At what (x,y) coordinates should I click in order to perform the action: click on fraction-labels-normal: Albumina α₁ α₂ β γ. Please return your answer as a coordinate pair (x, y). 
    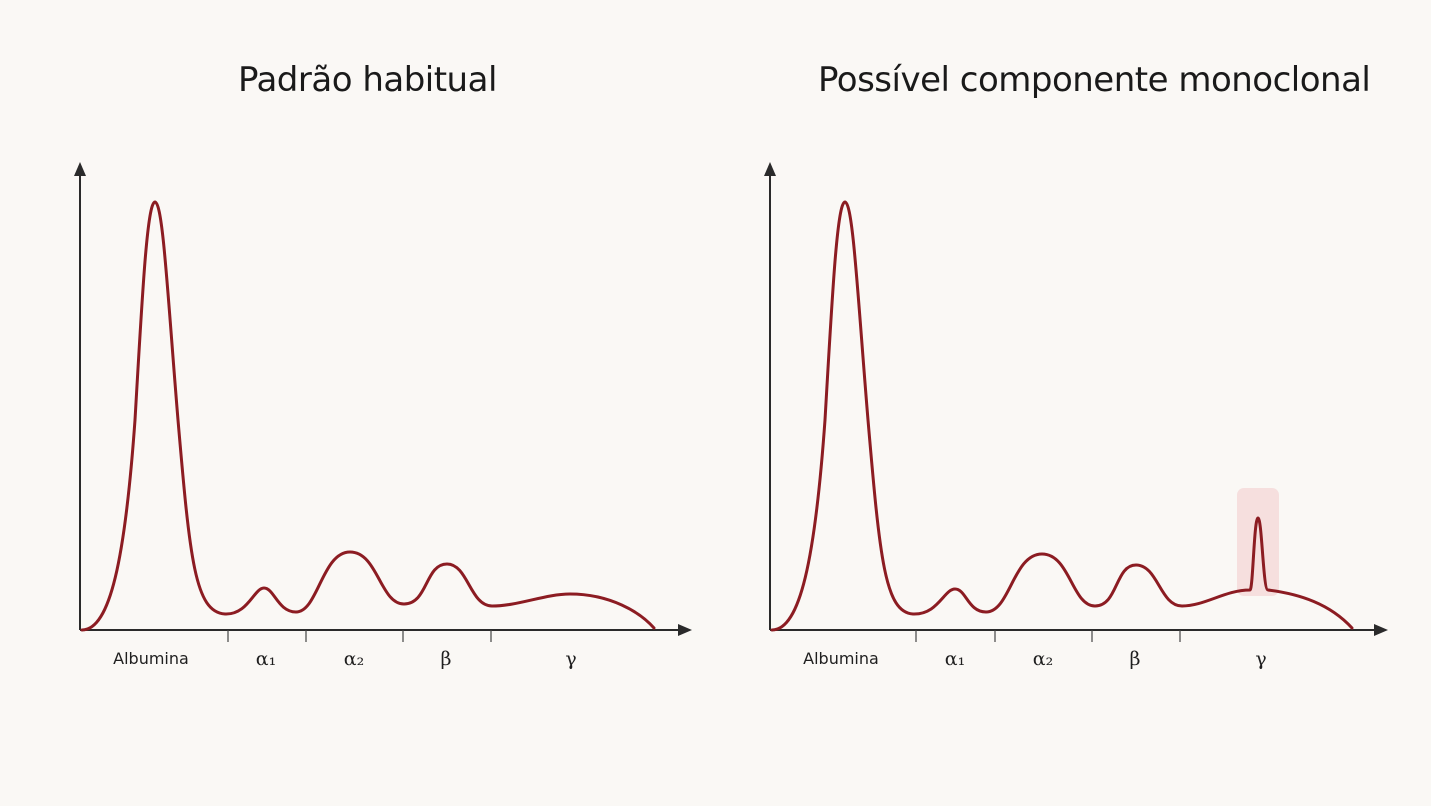
    Looking at the image, I should click on (345, 659).